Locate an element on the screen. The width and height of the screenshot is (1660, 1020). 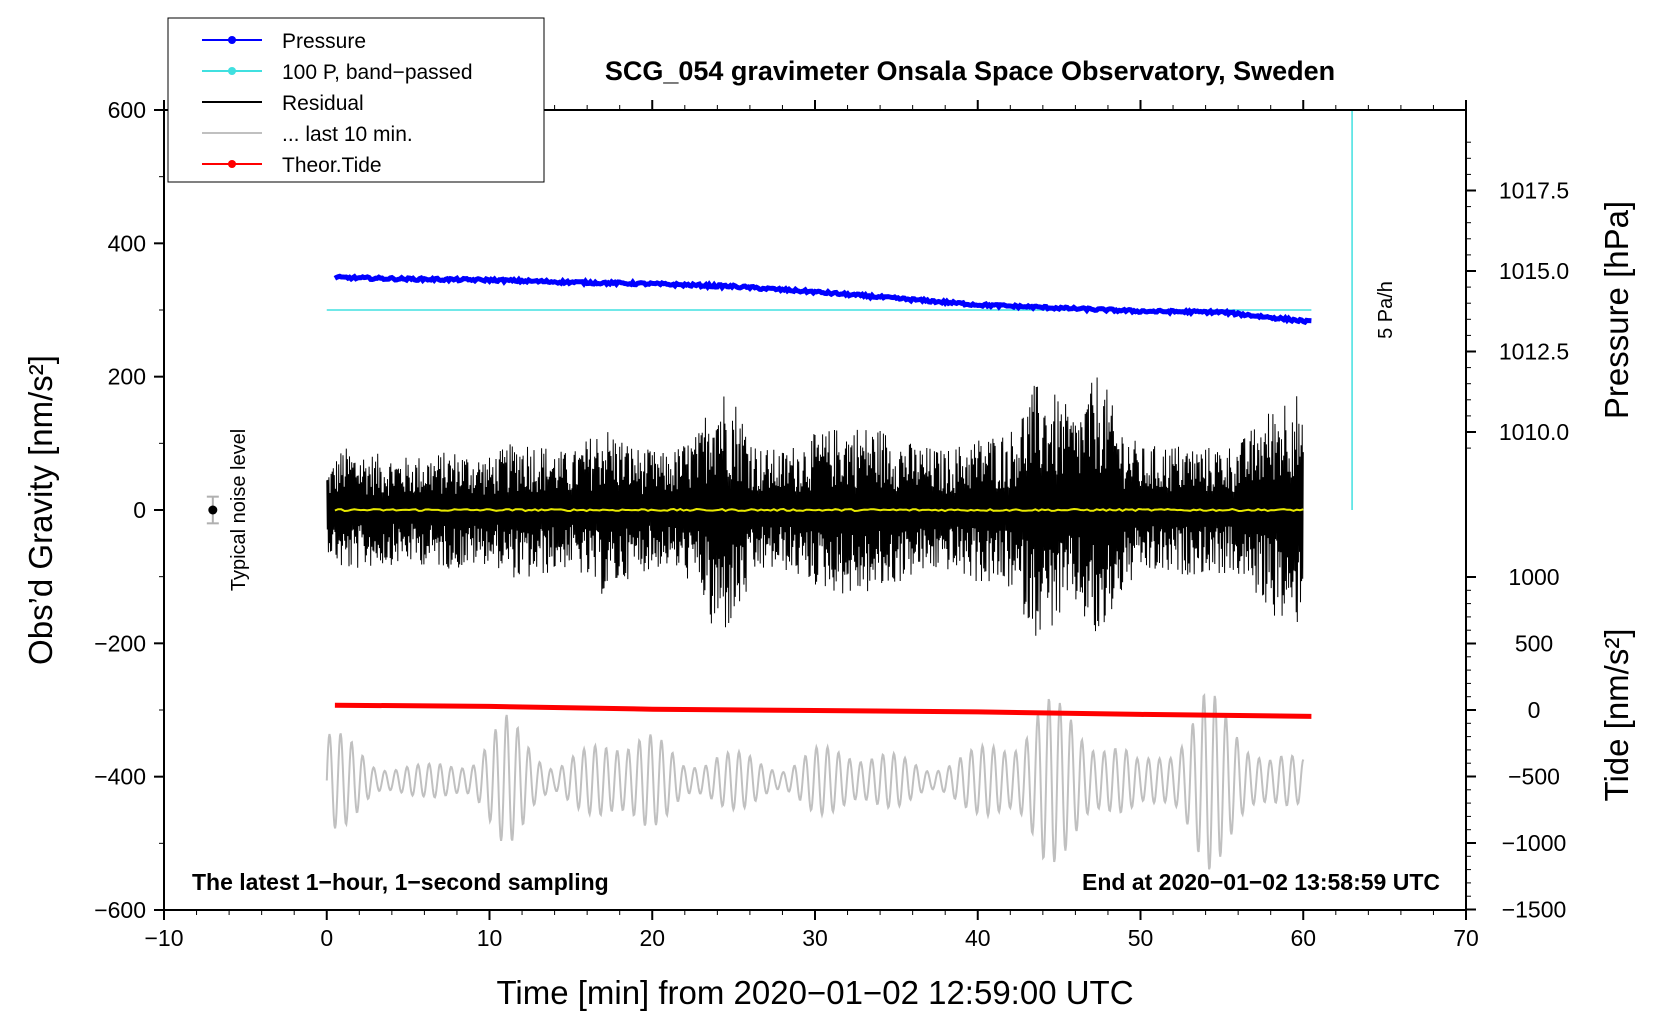
legend-label: Theor.Tide is located at coordinates (332, 165).